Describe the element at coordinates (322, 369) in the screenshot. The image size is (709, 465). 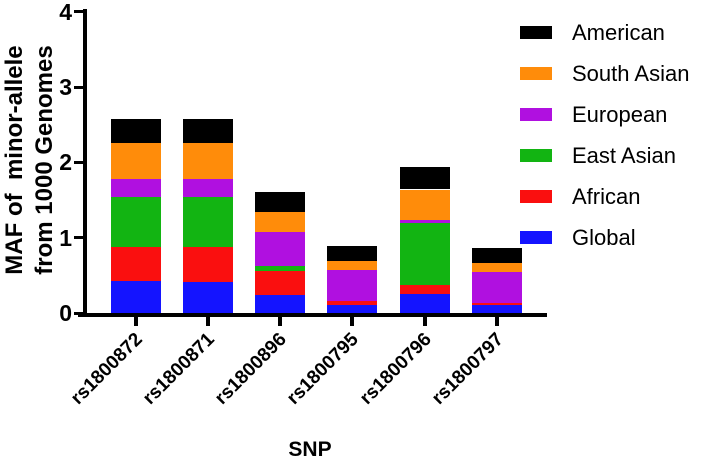
I see `x-category-label: rs1800795` at that location.